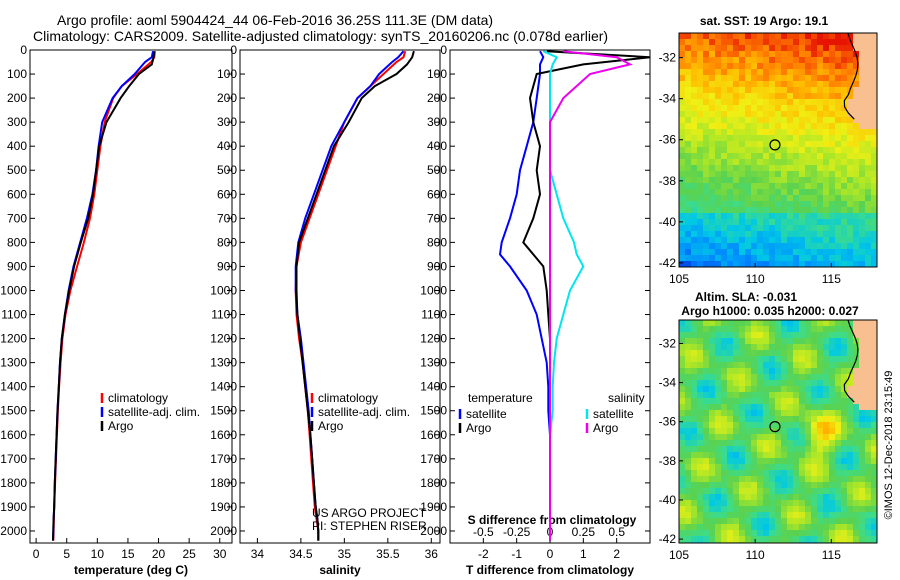  I want to click on sst_map-coastline, so click(851, 76).